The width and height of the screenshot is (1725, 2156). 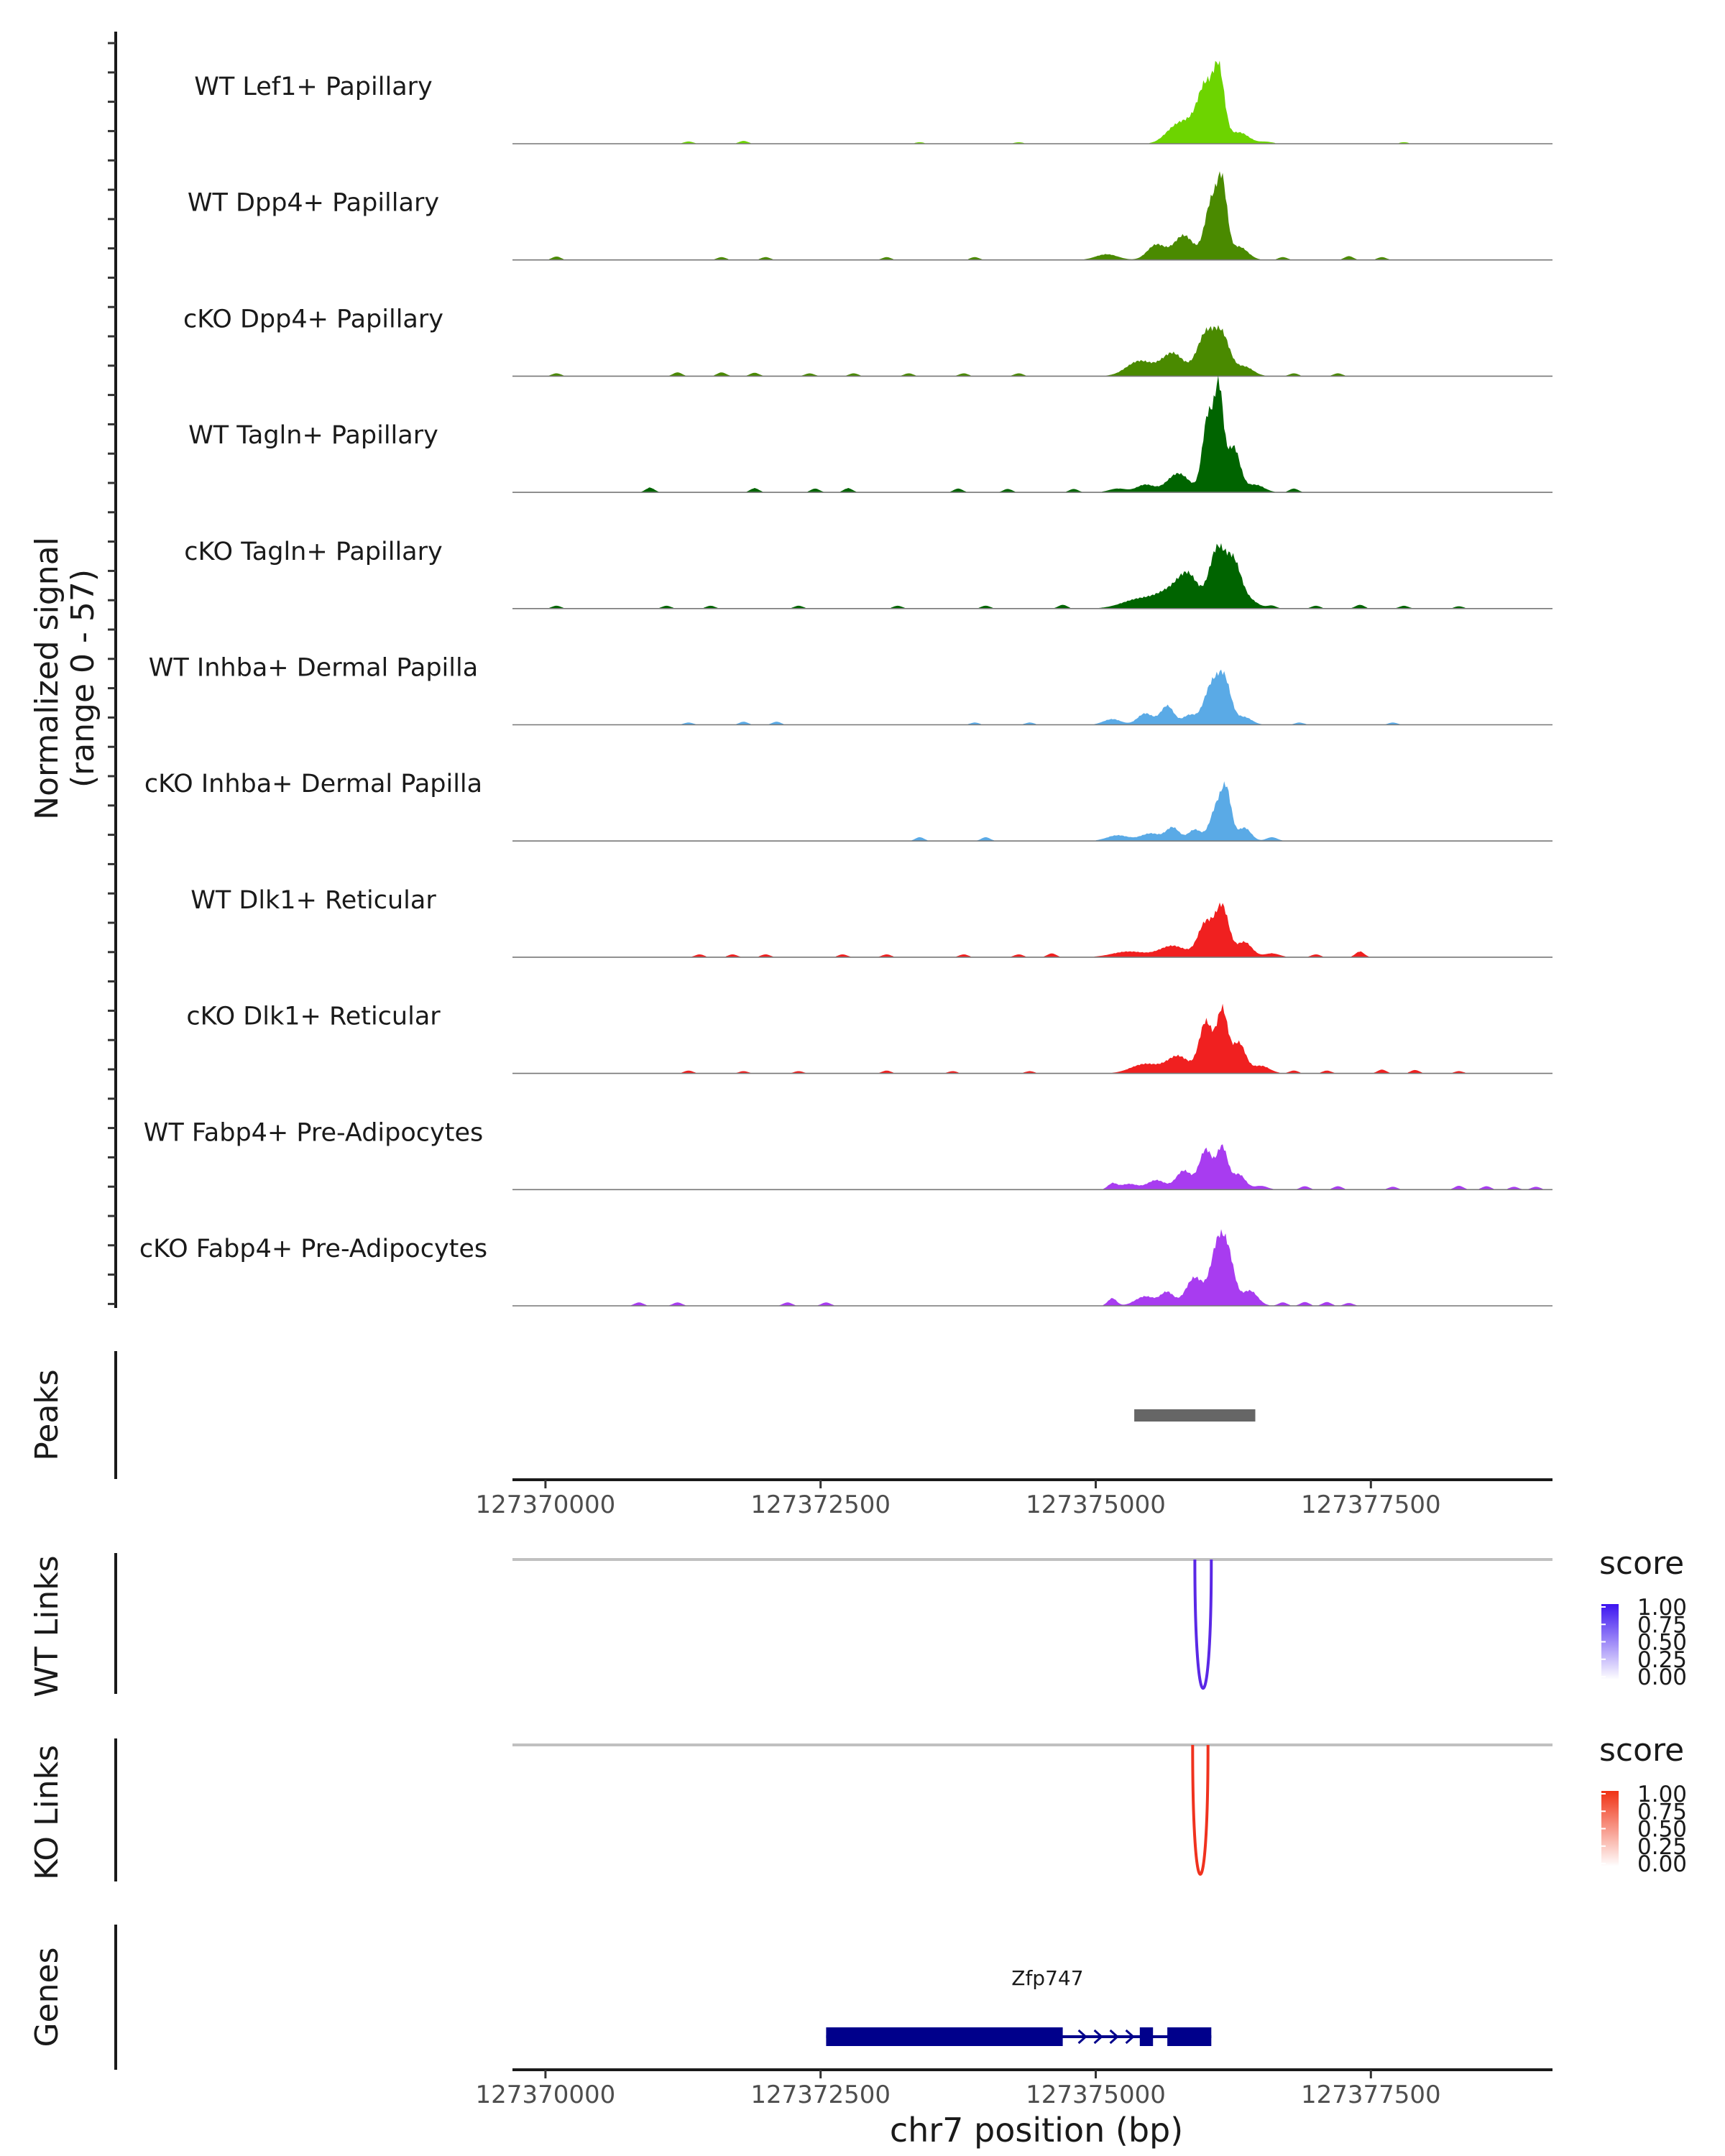 I want to click on coverage-track: WT Dpp4+ Papillary, so click(x=870, y=216).